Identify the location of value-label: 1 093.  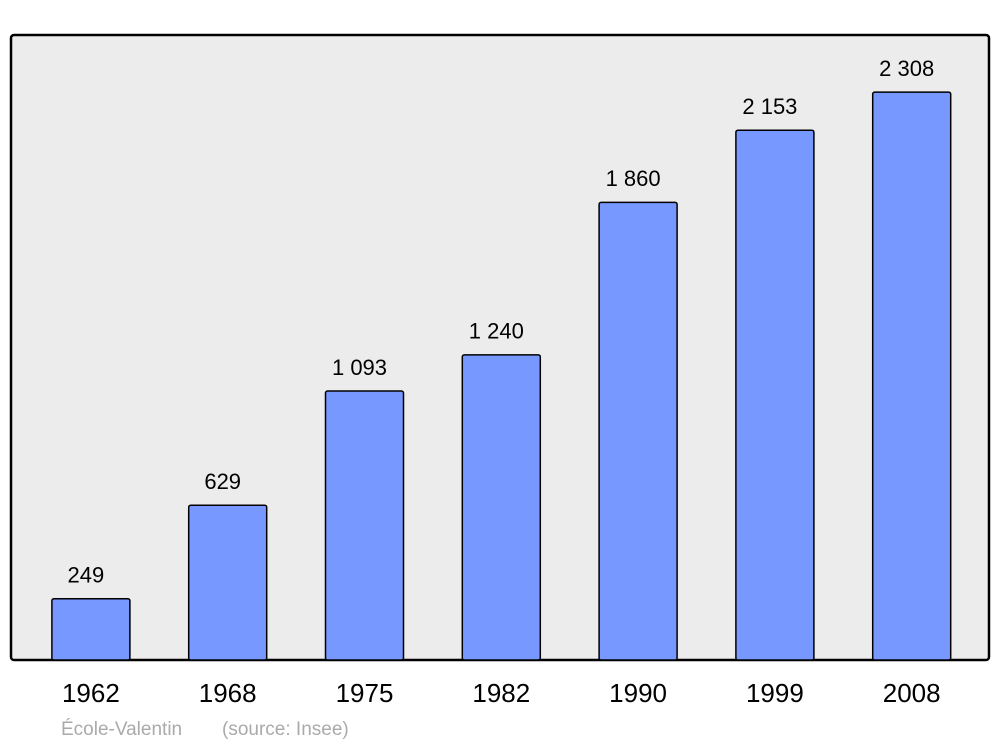
(359, 367).